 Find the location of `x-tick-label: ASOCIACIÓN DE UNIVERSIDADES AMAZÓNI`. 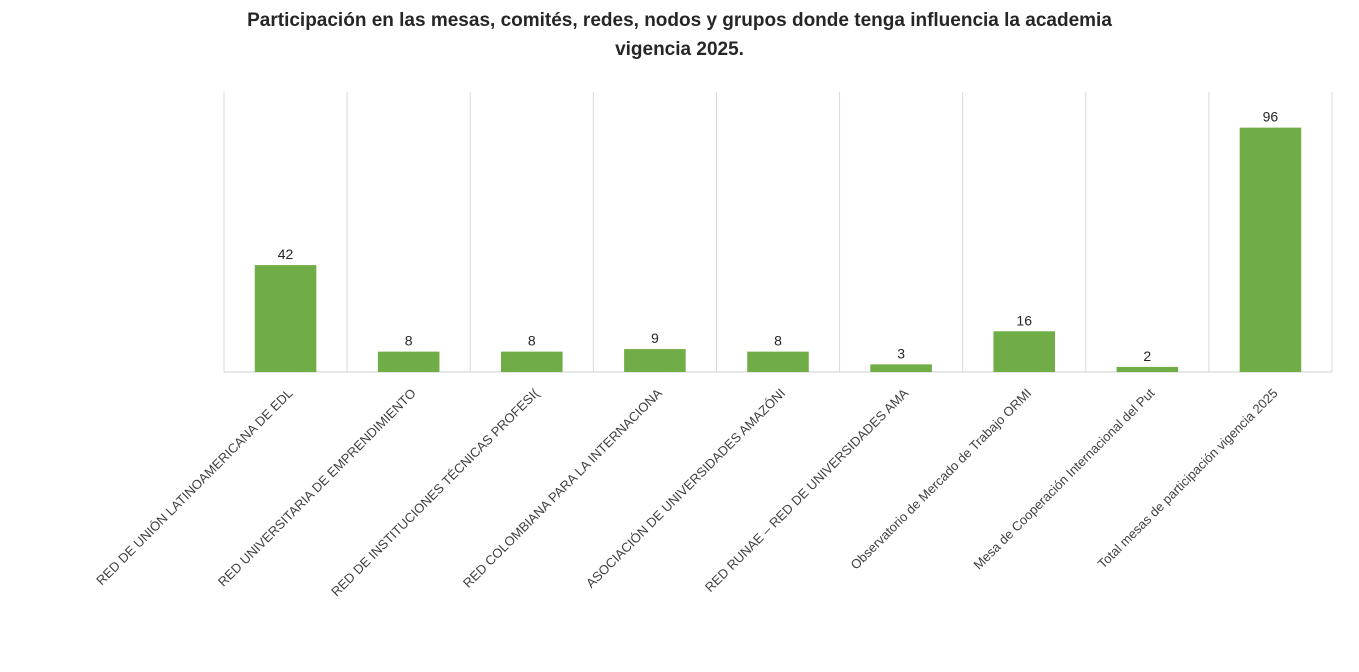

x-tick-label: ASOCIACIÓN DE UNIVERSIDADES AMAZÓNI is located at coordinates (685, 488).